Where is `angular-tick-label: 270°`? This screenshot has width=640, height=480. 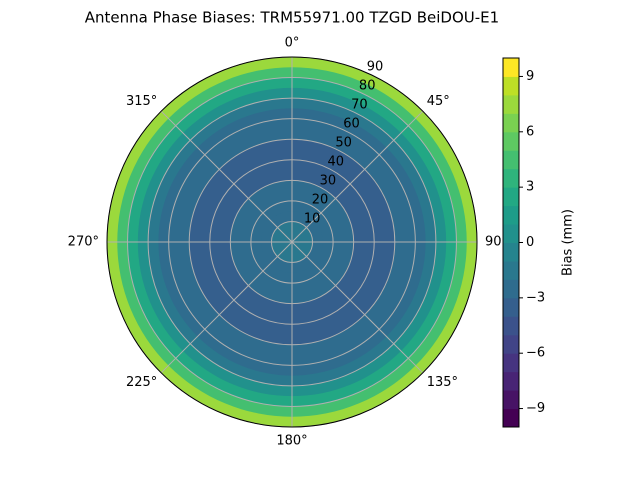
angular-tick-label: 270° is located at coordinates (83, 242).